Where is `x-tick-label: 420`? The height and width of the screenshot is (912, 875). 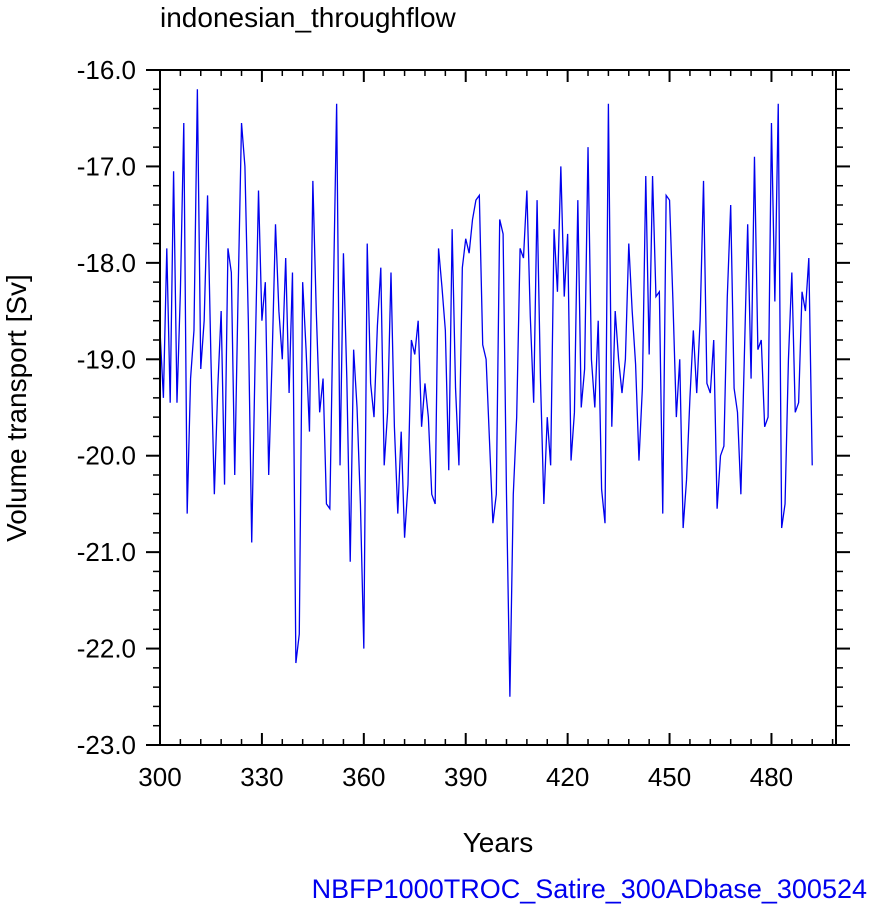 x-tick-label: 420 is located at coordinates (567, 777).